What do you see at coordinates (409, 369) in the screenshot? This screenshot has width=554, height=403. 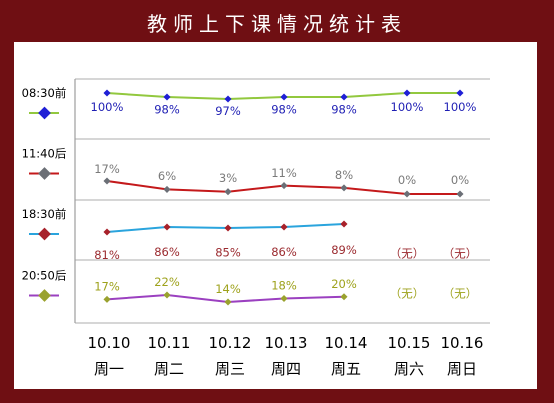 I see `x-tick-weekday-5: 周六` at bounding box center [409, 369].